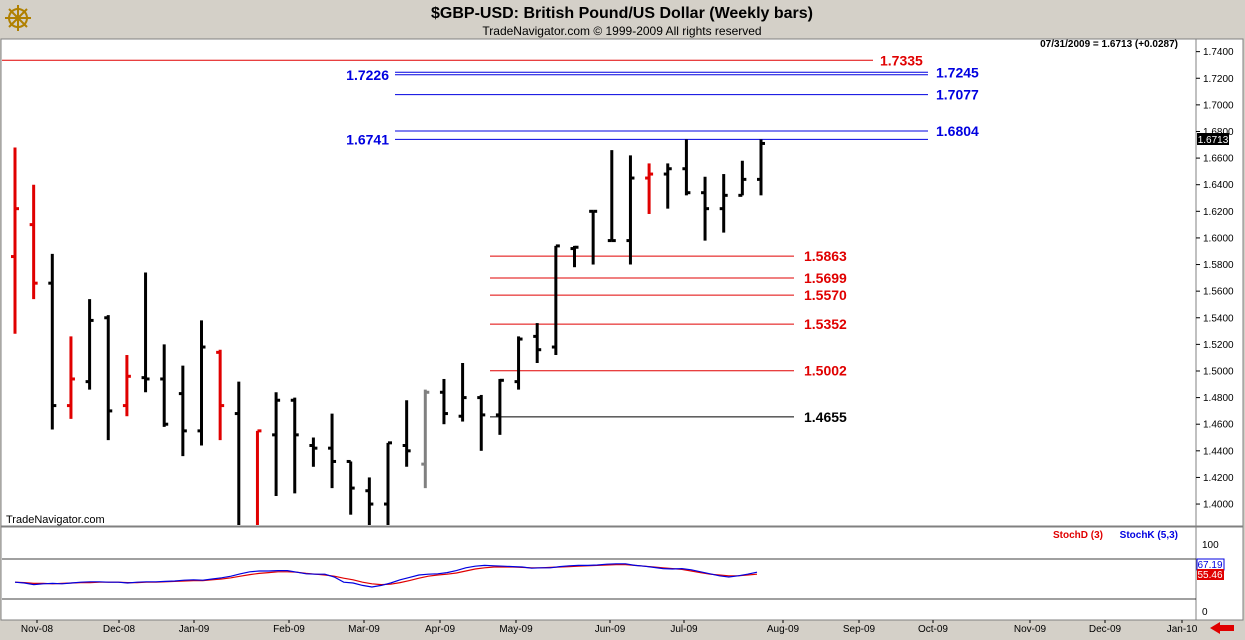 The image size is (1245, 640). What do you see at coordinates (1205, 612) in the screenshot?
I see `stoch-tick-0: 0` at bounding box center [1205, 612].